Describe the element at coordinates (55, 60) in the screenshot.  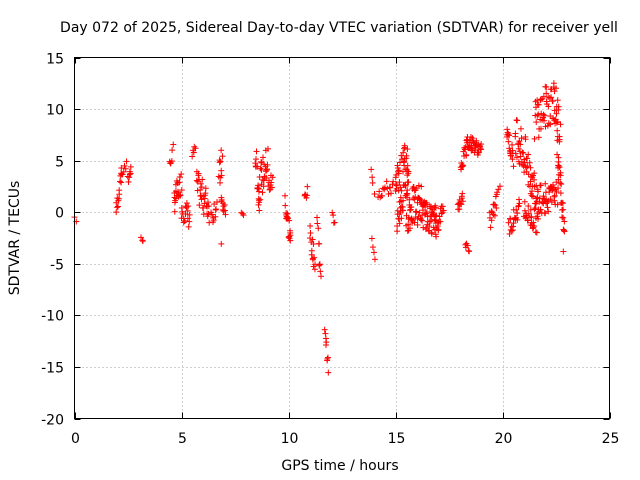
I see `y-tick-label: 15` at that location.